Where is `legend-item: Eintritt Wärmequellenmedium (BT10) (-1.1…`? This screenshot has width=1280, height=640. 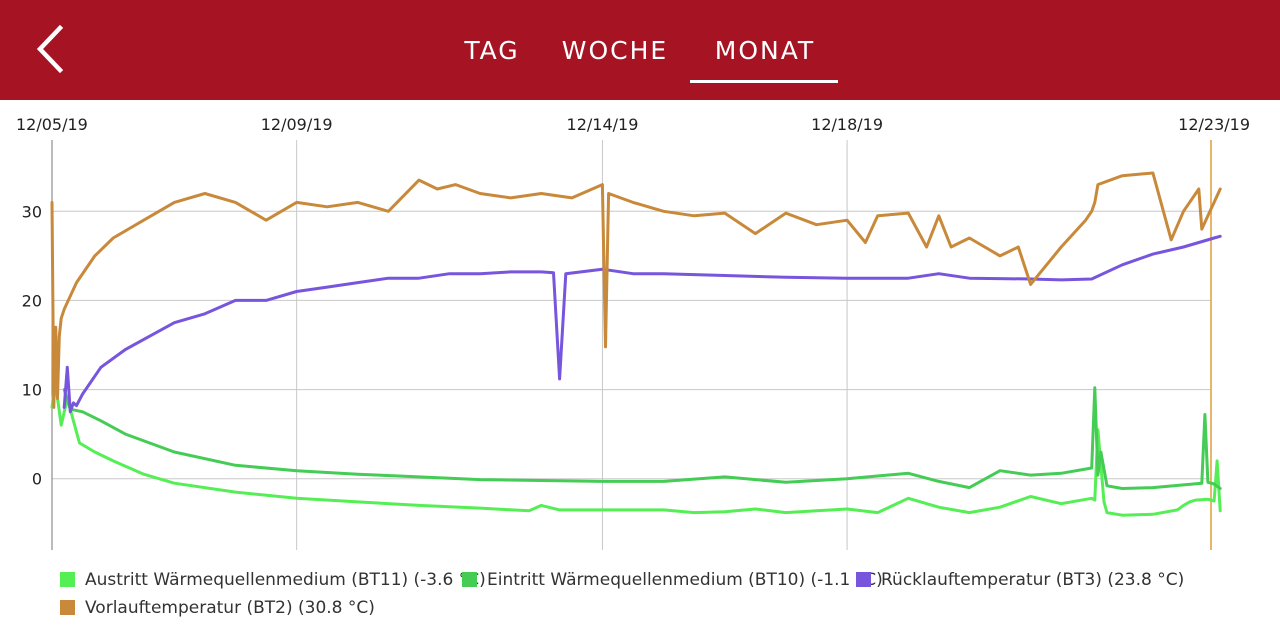
legend-item: Eintritt Wärmequellenmedium (BT10) (-1.1… is located at coordinates (672, 580).